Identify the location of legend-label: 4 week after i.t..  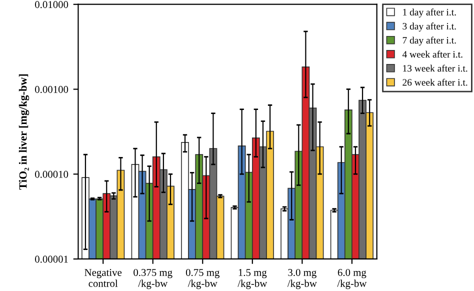
(432, 54).